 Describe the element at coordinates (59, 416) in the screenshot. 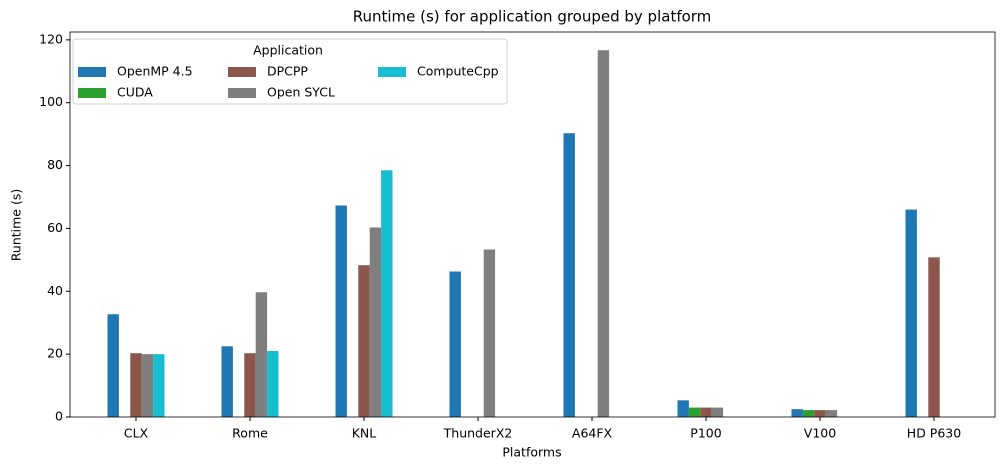

I see `y-tick-label: 0` at that location.